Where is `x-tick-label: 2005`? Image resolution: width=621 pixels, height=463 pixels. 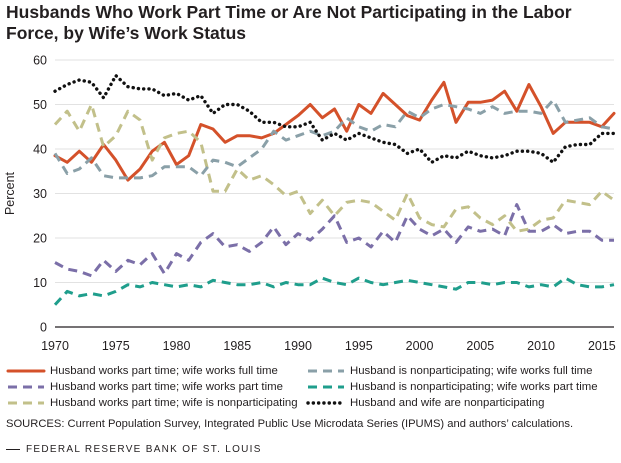 x-tick-label: 2005 is located at coordinates (480, 346).